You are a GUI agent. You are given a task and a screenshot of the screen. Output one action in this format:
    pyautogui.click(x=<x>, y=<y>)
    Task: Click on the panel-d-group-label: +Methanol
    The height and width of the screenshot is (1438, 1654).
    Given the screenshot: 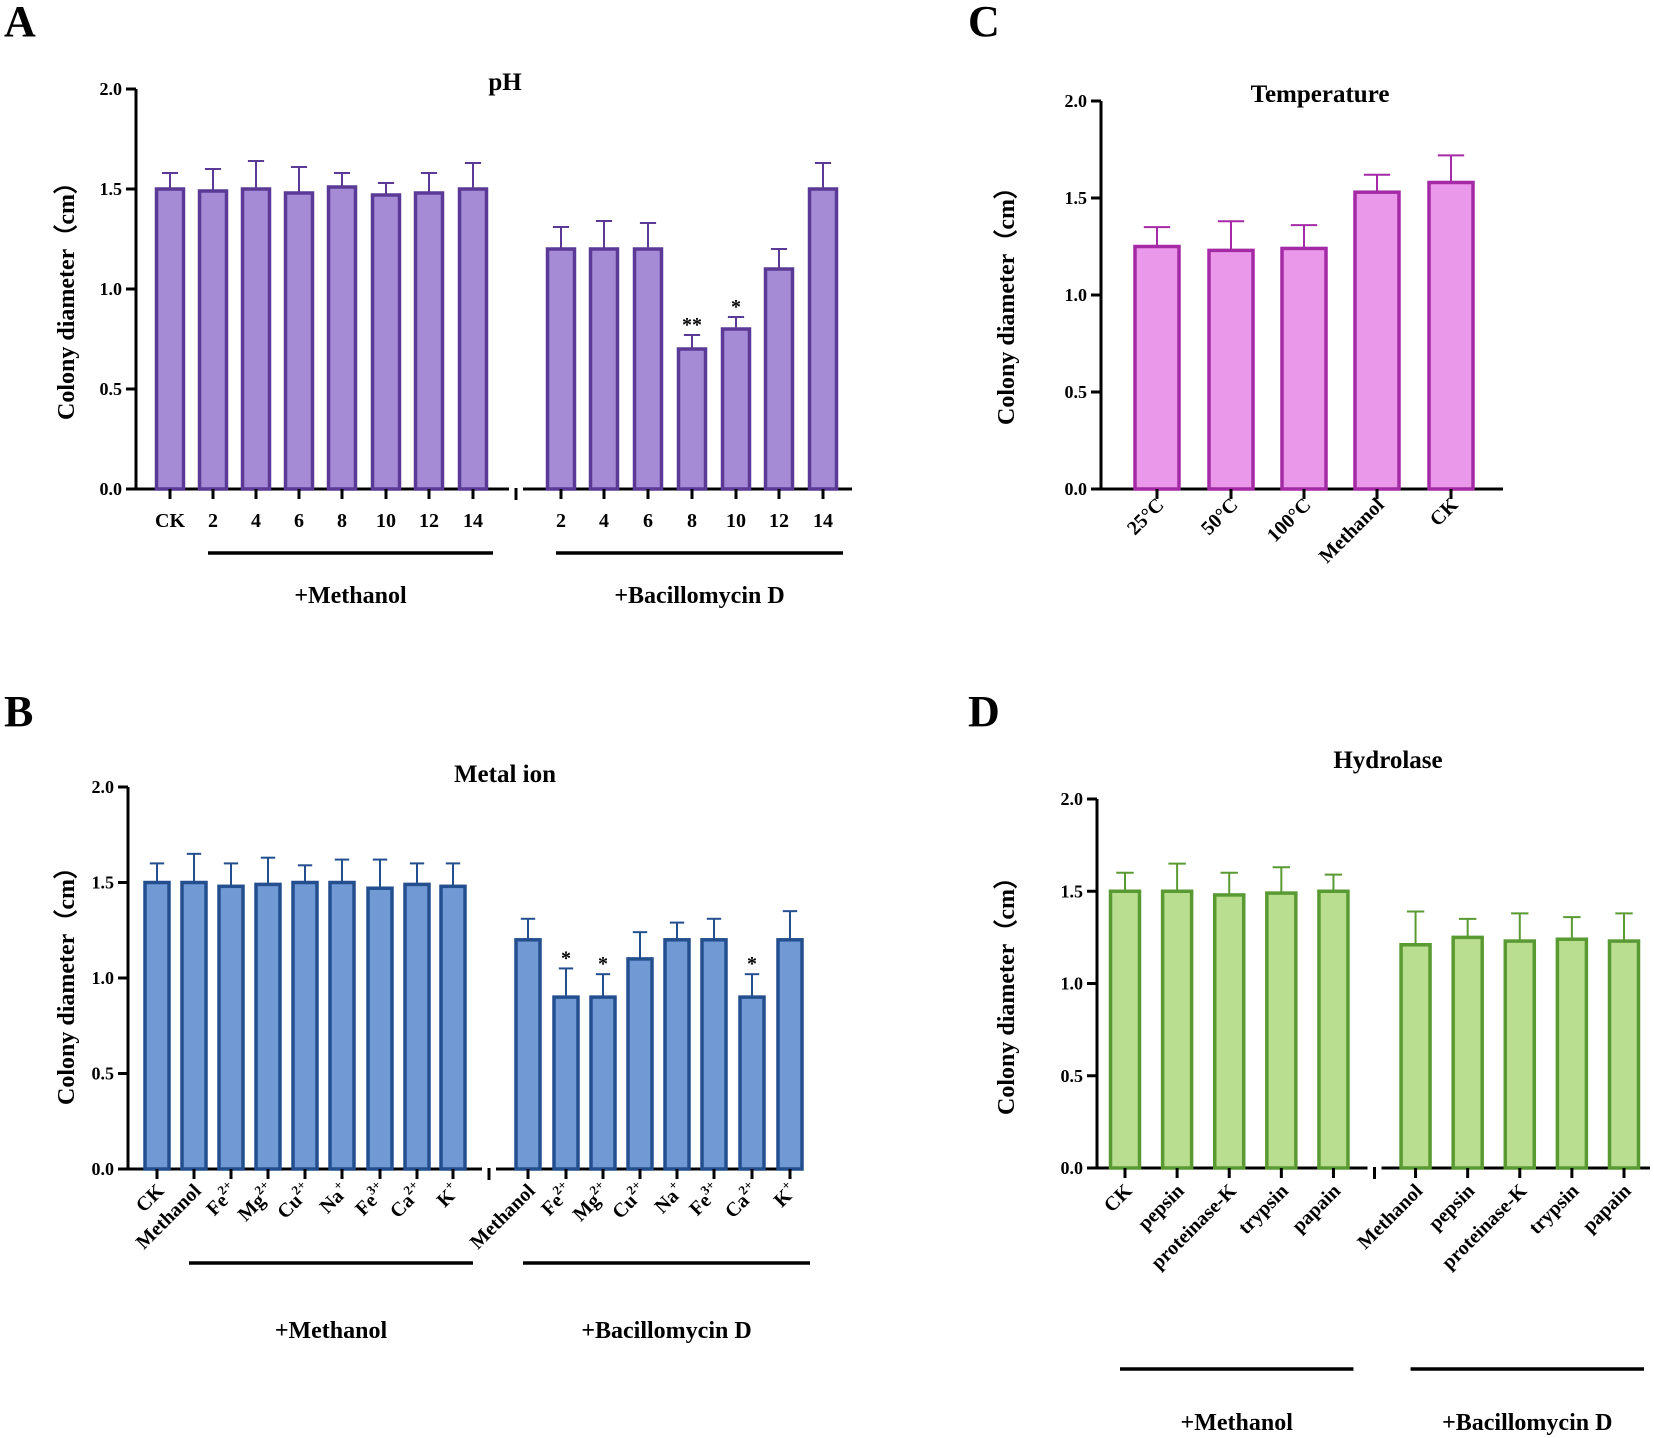 What is the action you would take?
    pyautogui.click(x=1237, y=1423)
    